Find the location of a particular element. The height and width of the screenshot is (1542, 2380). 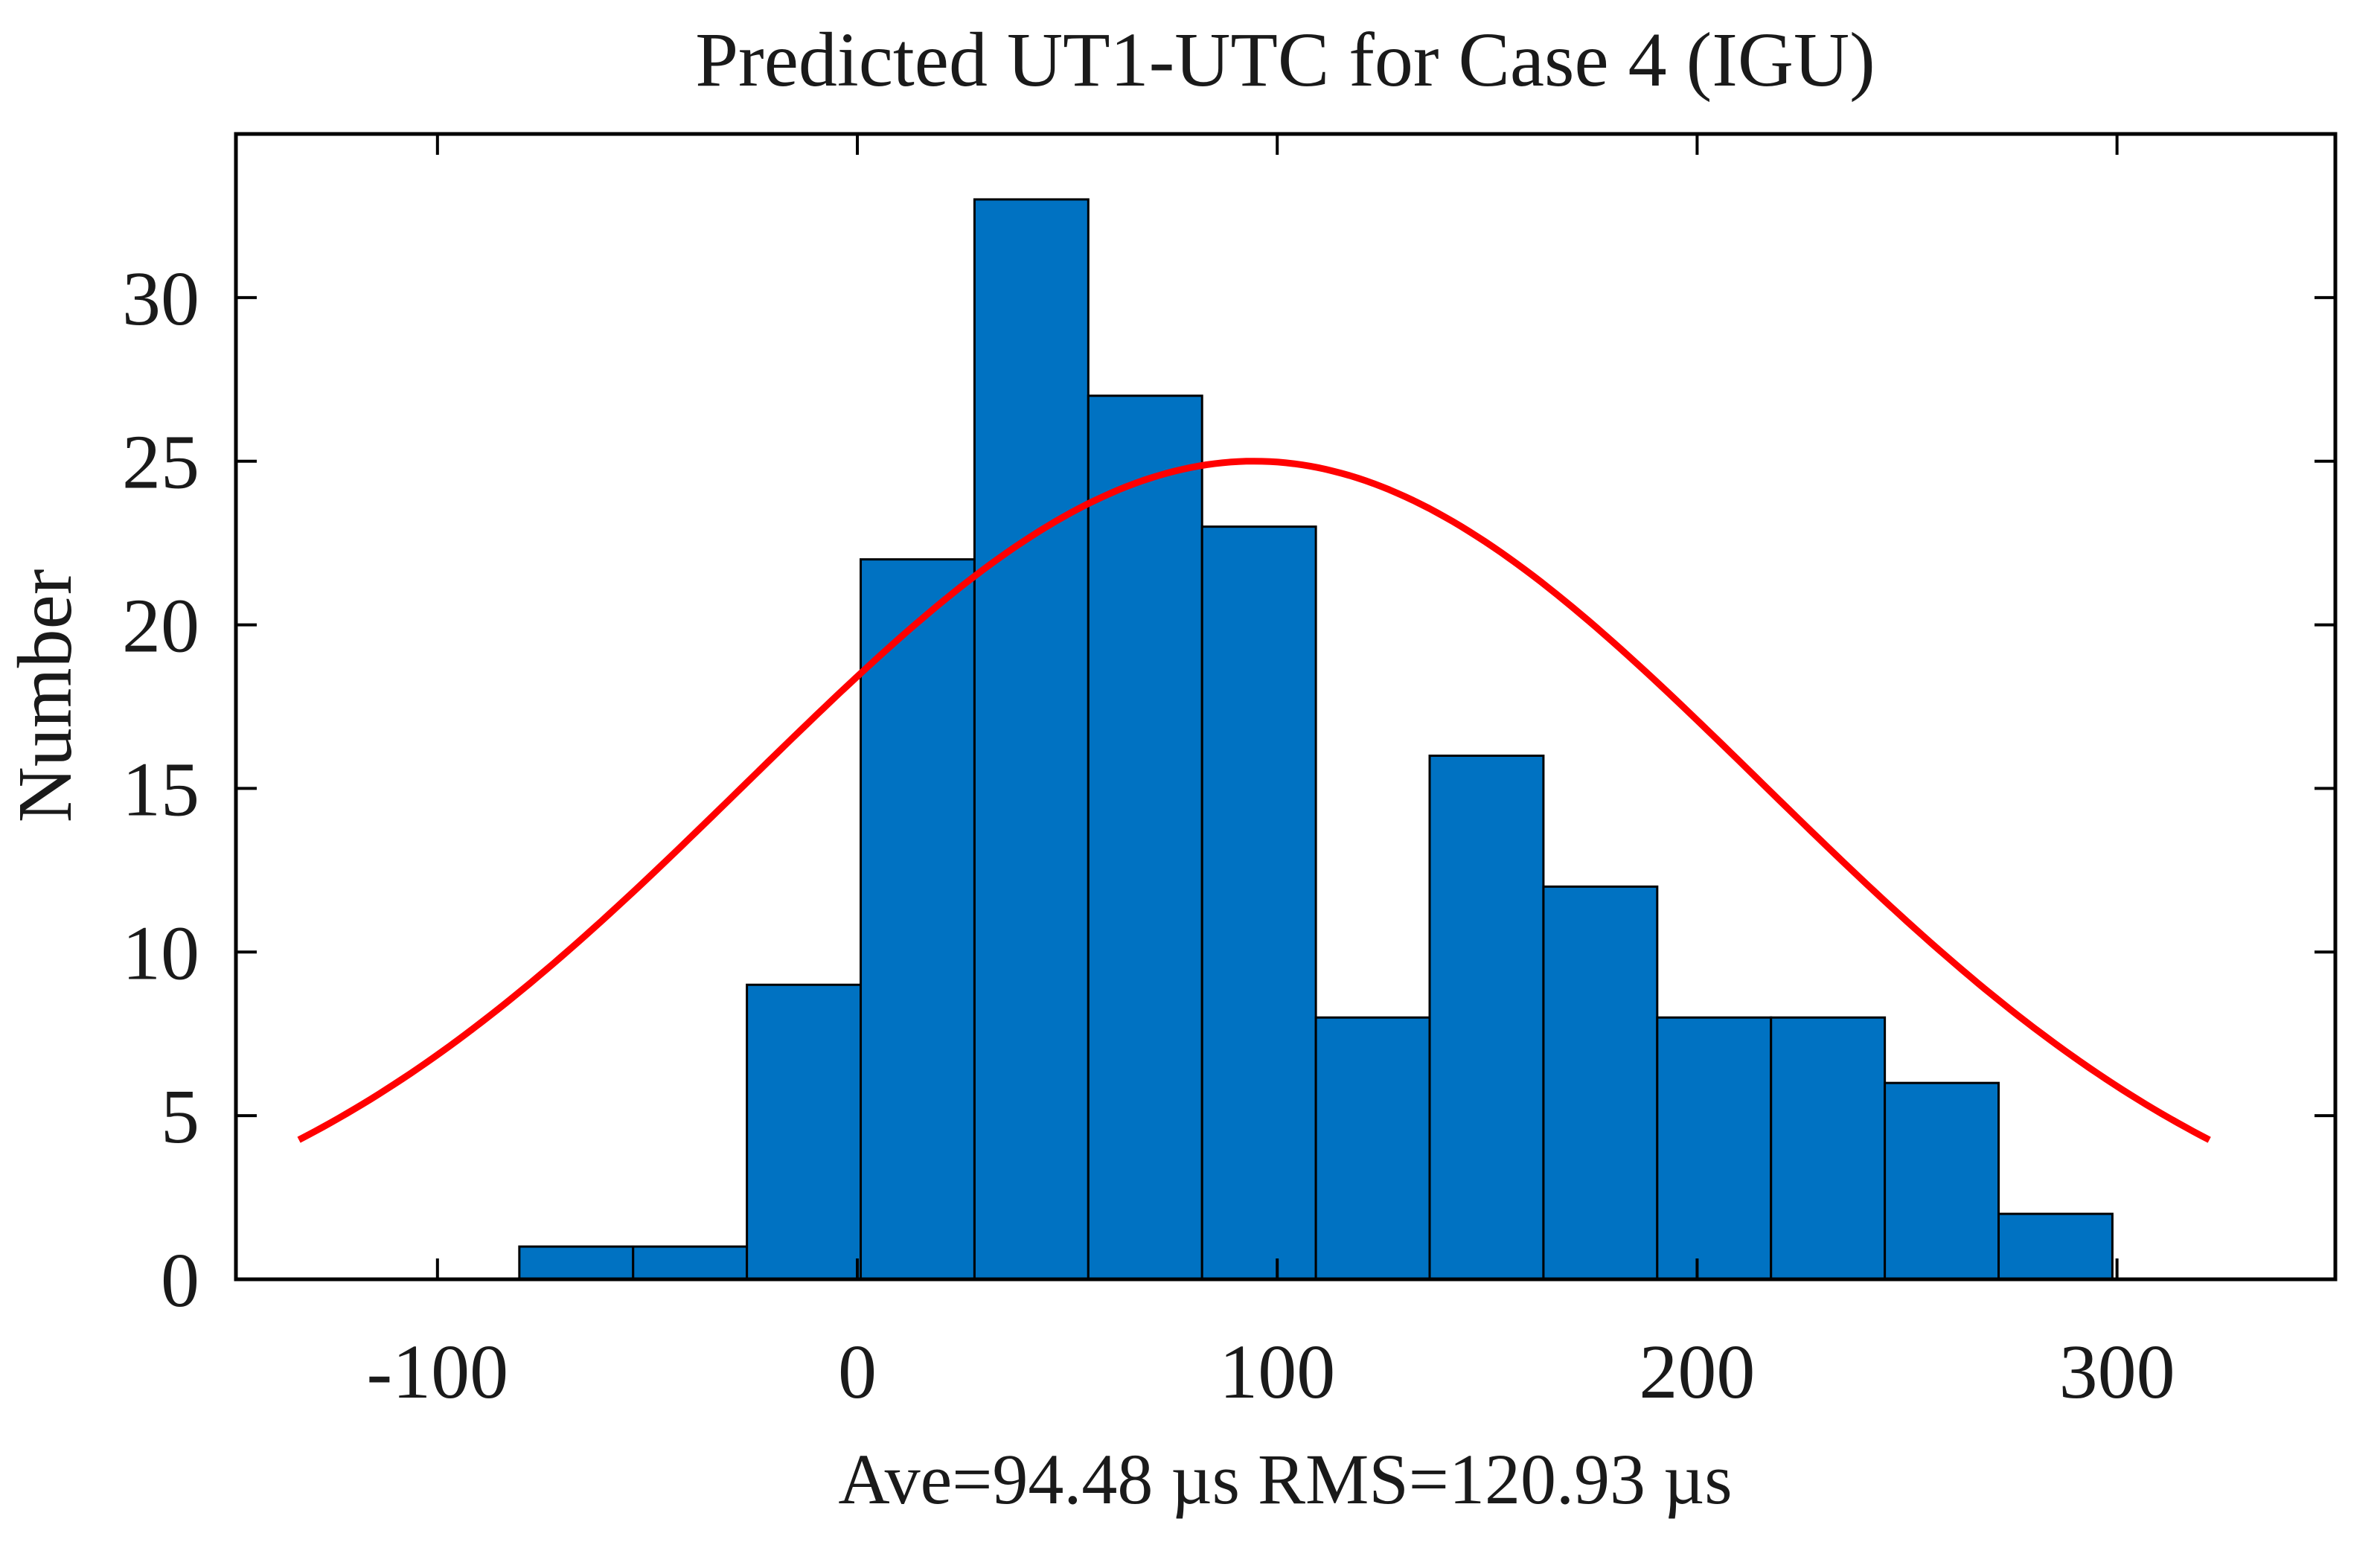

y-tick-label: 25 is located at coordinates (160, 462).